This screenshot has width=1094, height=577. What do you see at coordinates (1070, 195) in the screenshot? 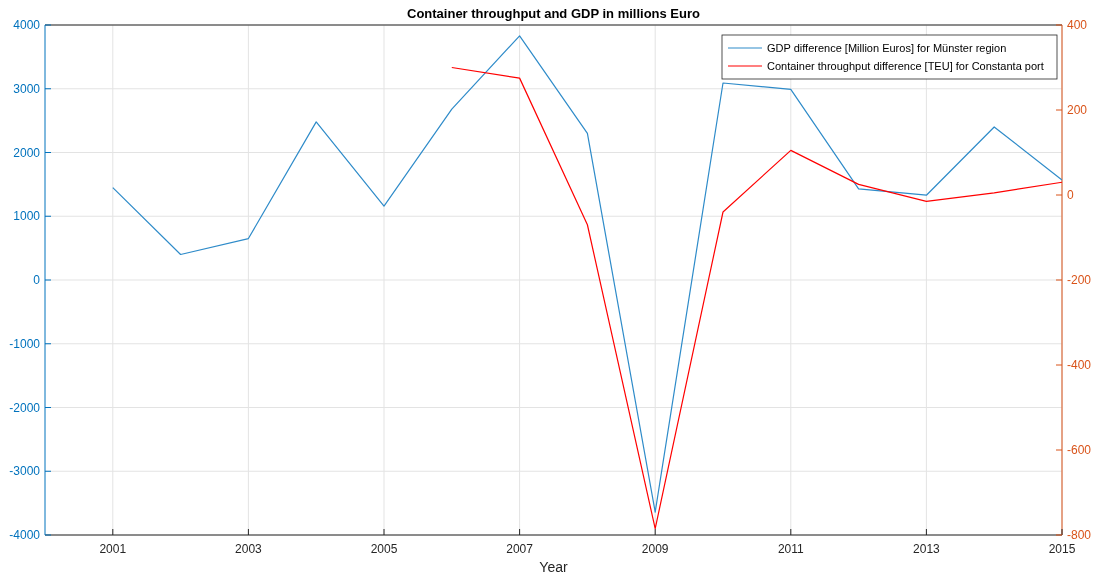
I see `y2-tick-label: 0` at bounding box center [1070, 195].